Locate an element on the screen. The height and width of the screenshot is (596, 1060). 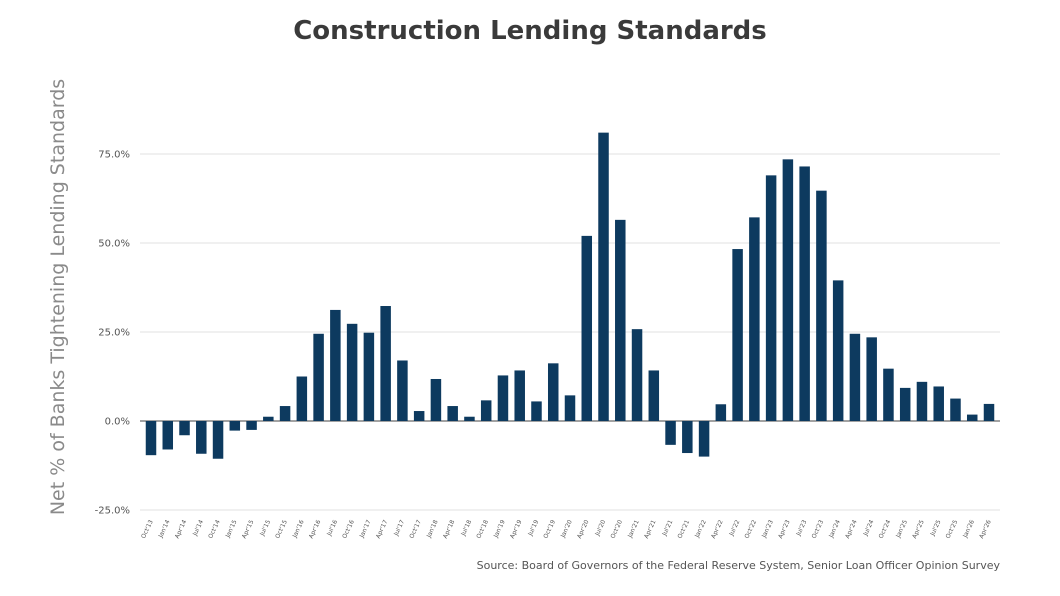
x-tick-label: Apr'14 is located at coordinates (181, 529).